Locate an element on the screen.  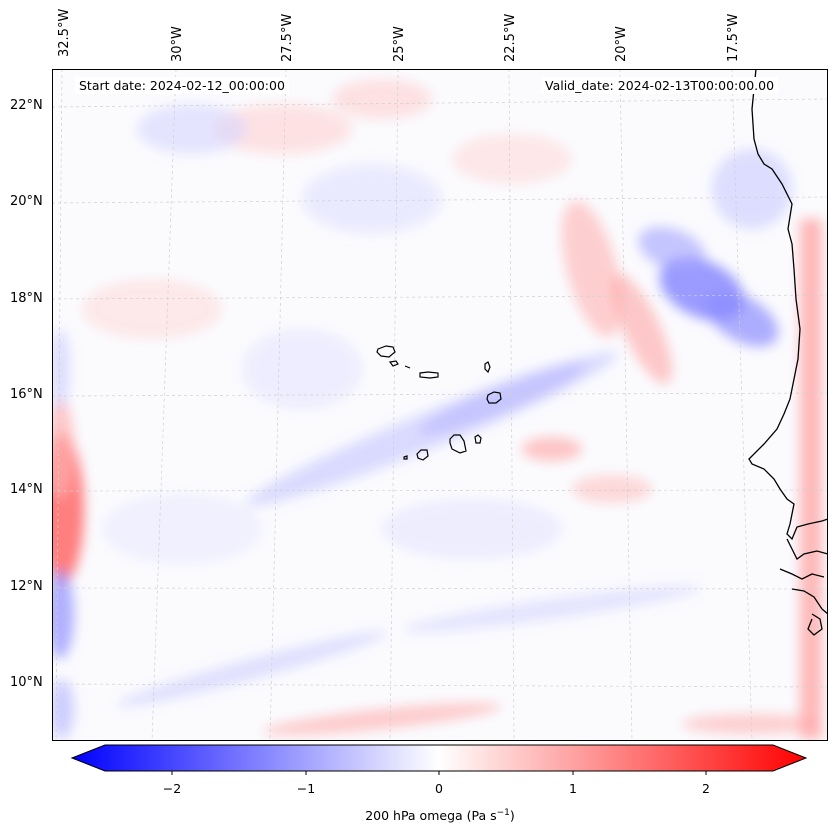
colorbar-tick-0: 0 is located at coordinates (439, 788).